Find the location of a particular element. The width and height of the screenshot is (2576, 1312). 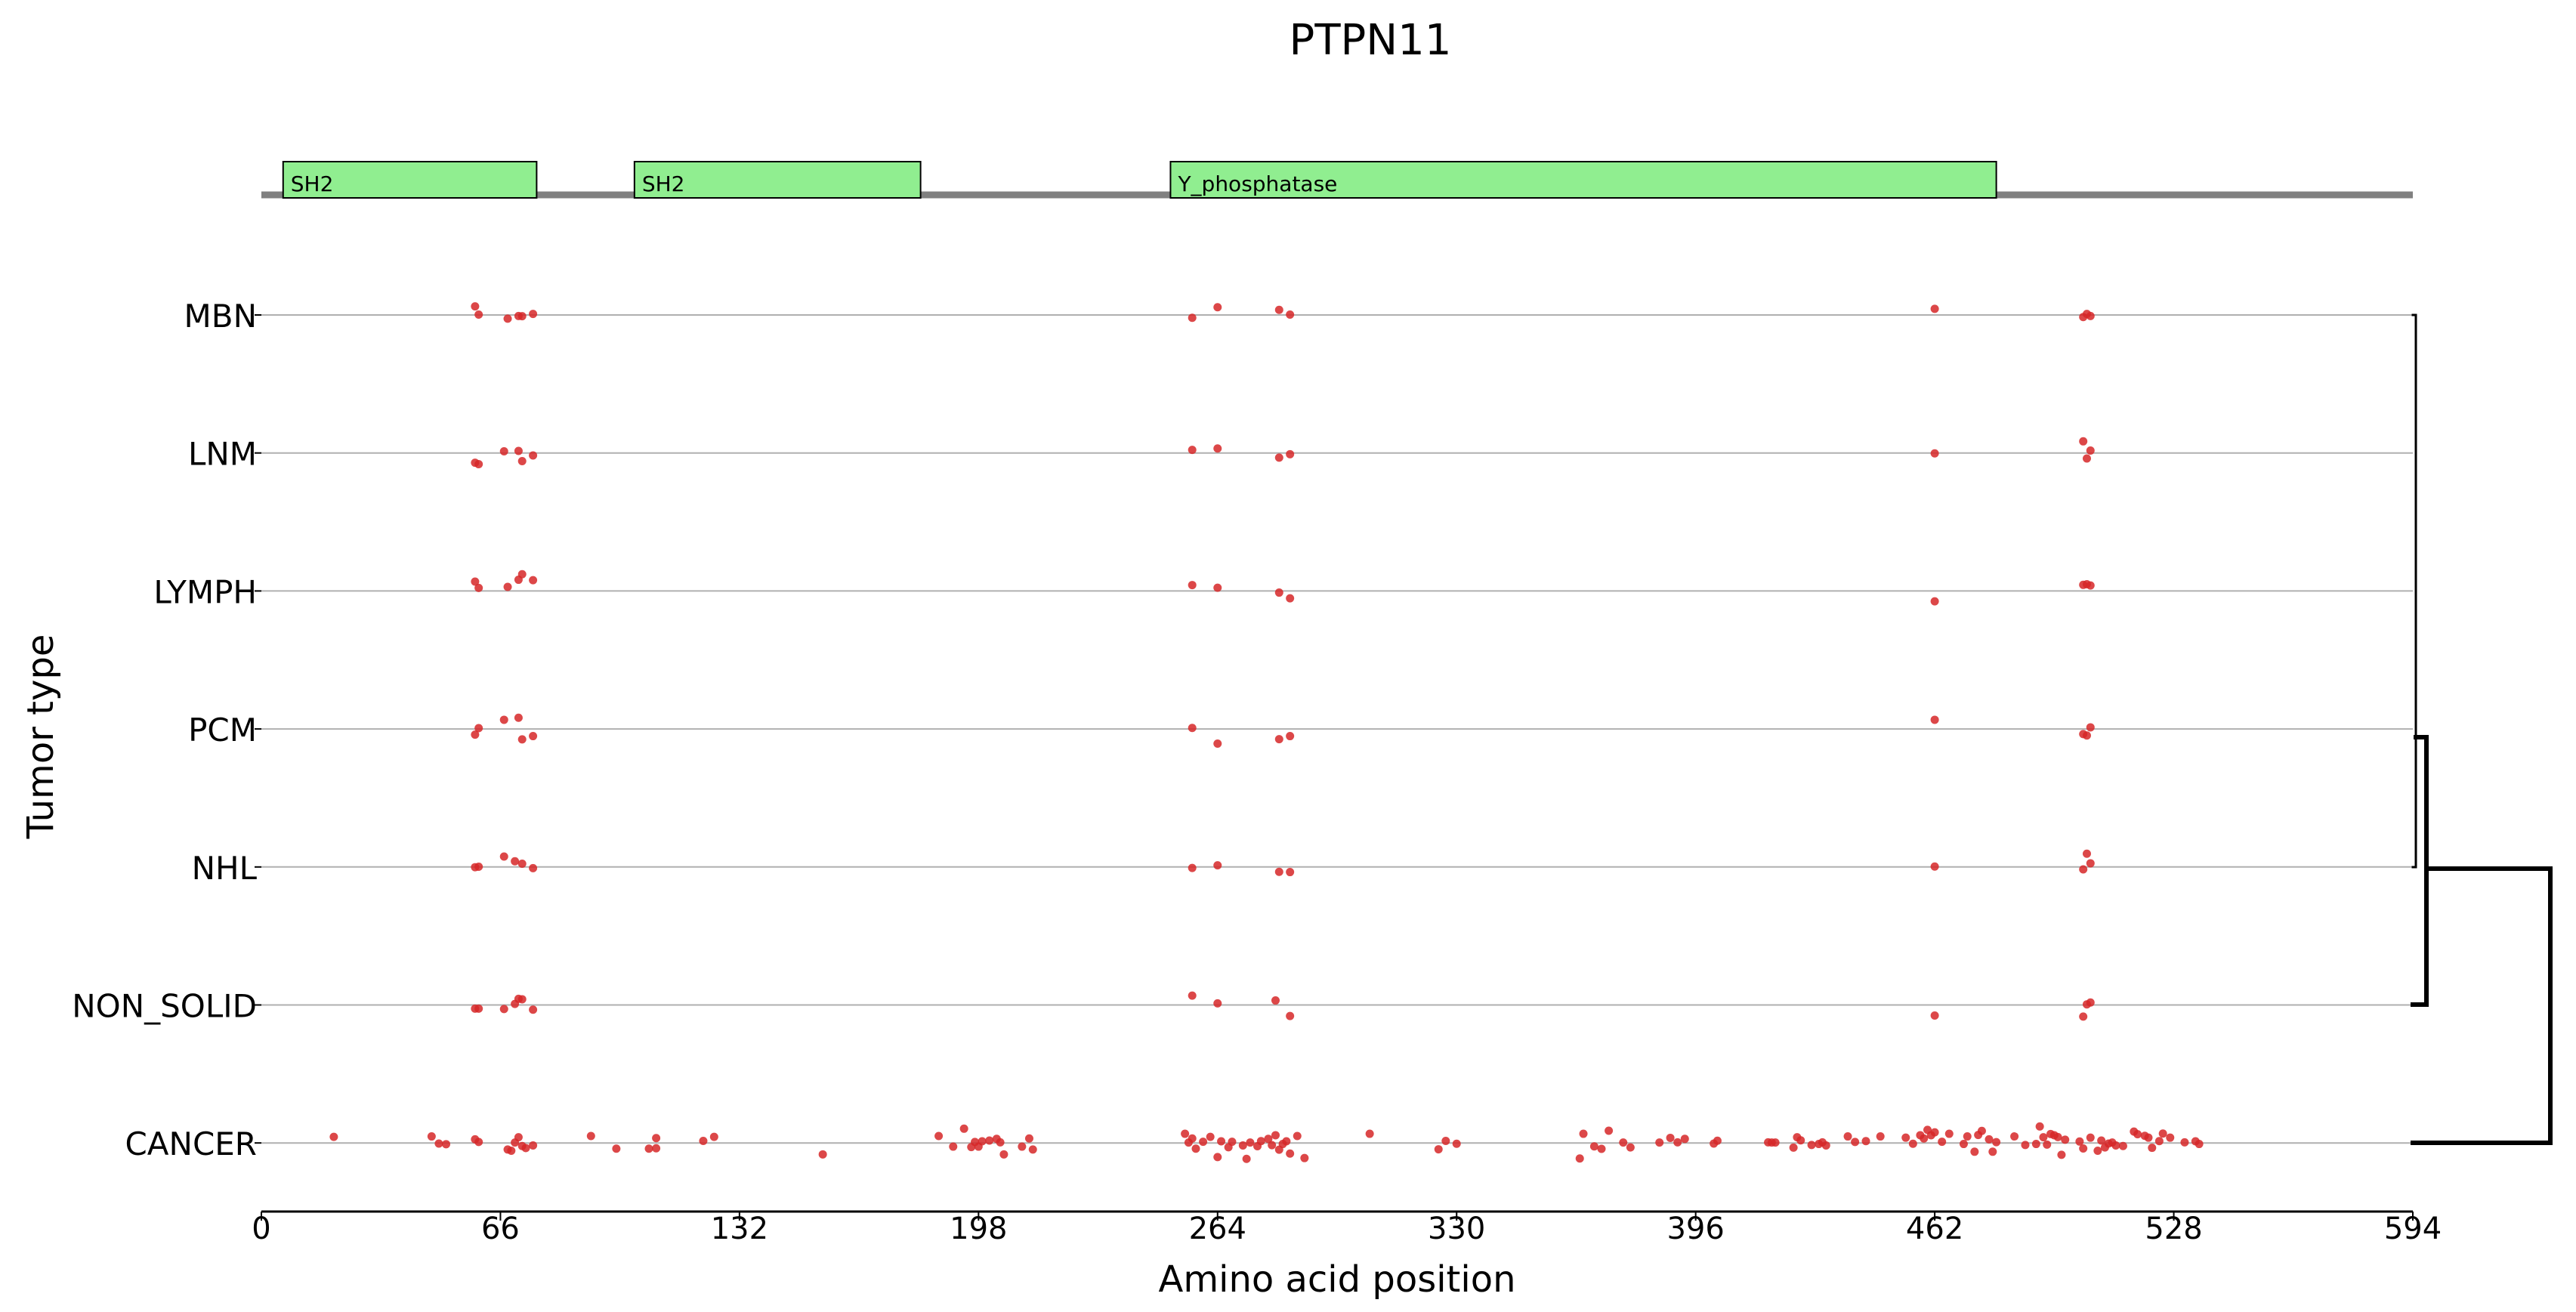

dendrogram-root is located at coordinates (2482, 1005).